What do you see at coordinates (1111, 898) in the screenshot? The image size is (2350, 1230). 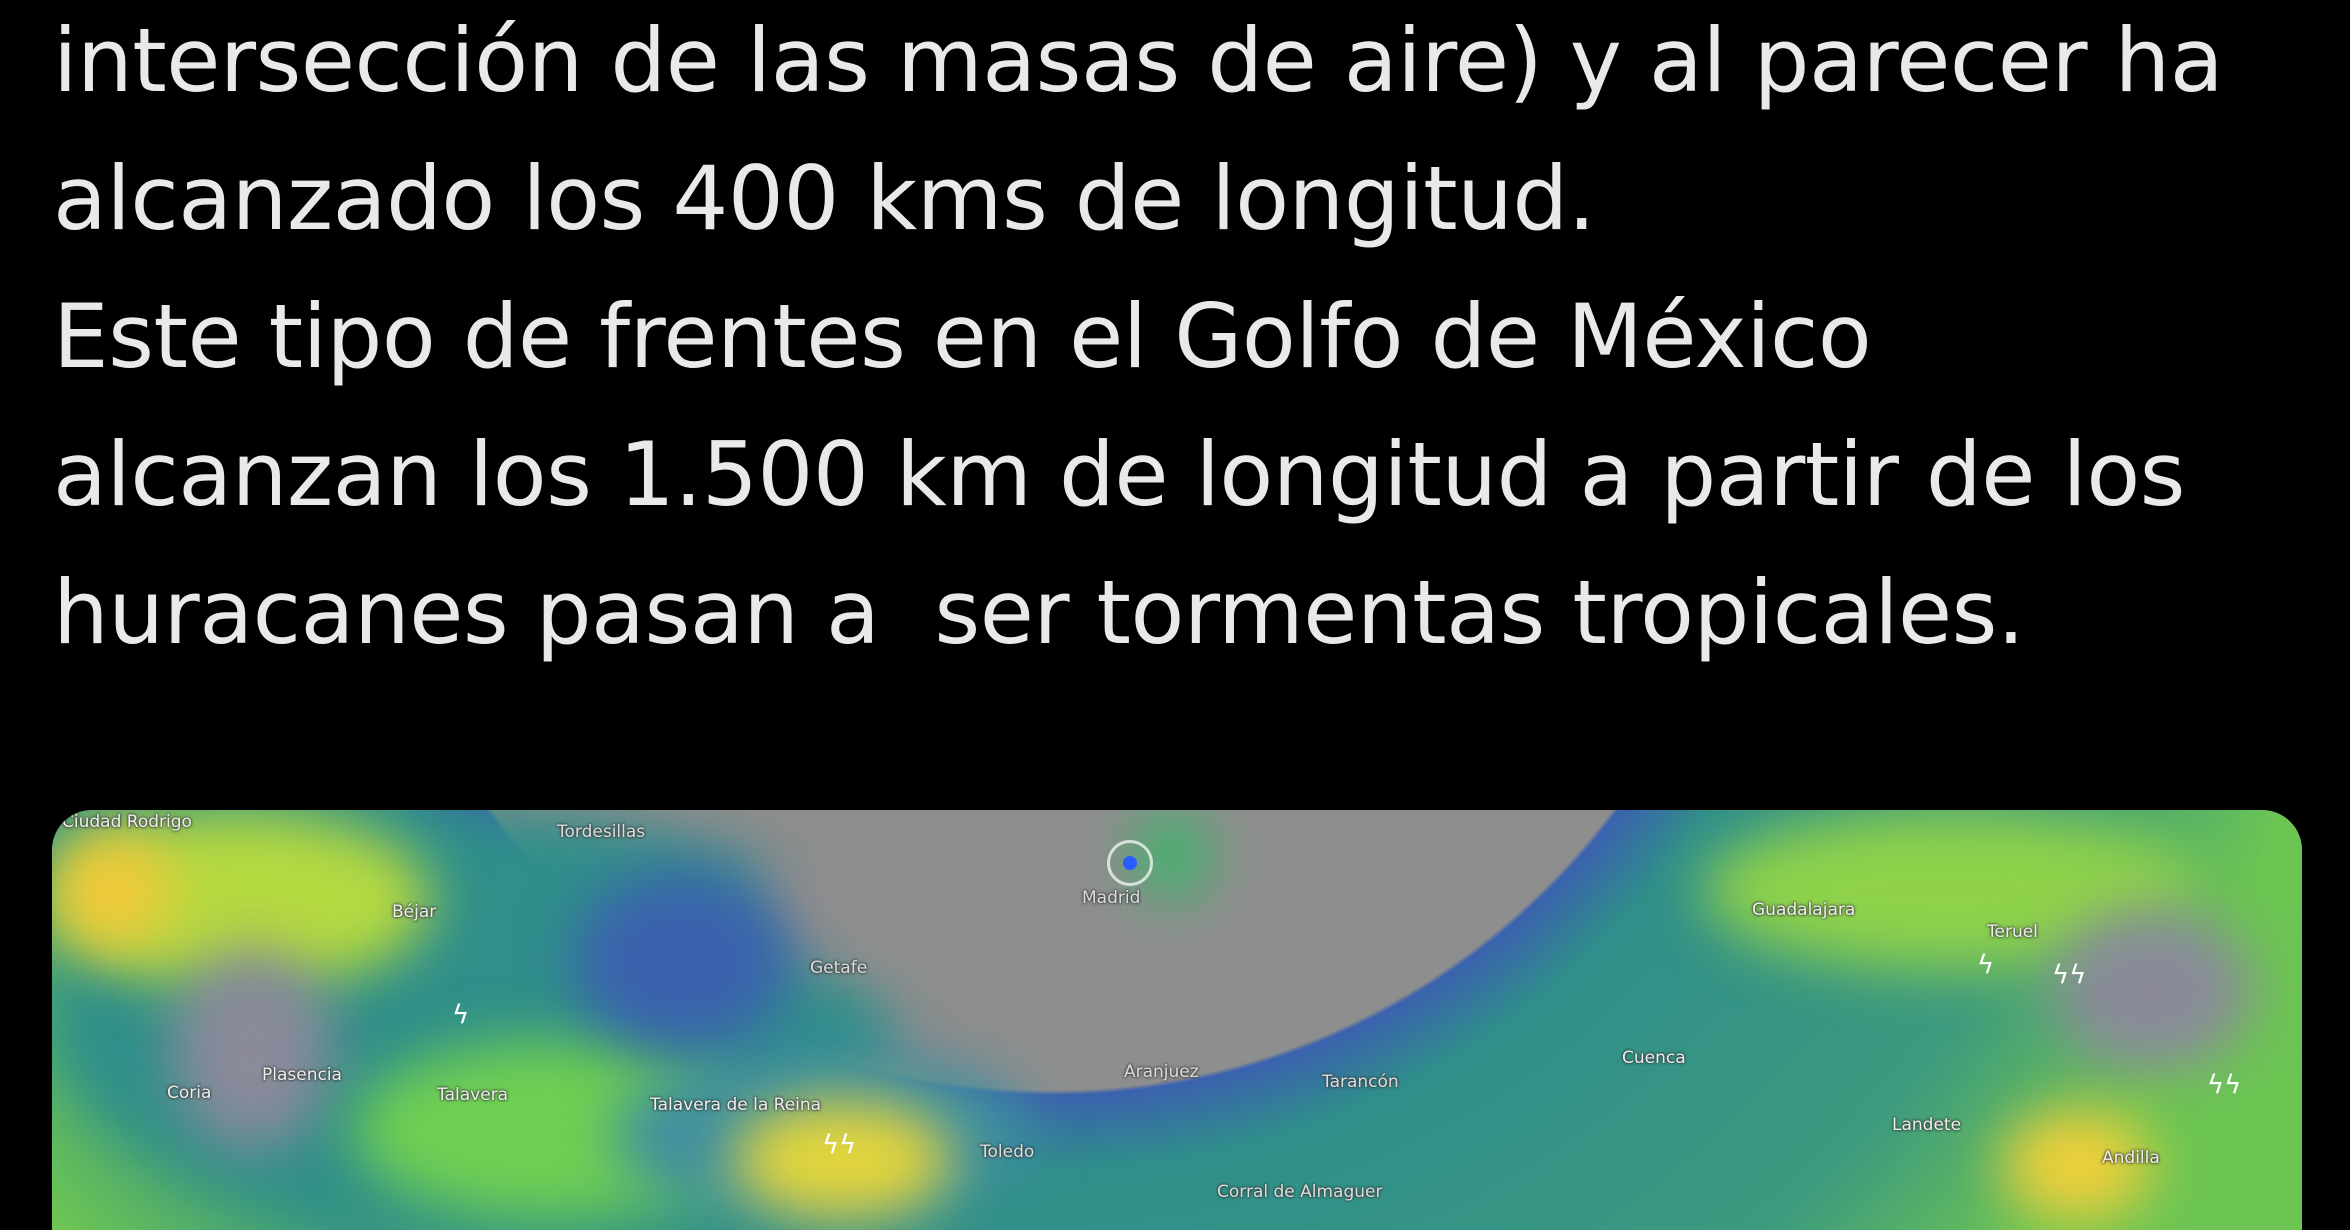 I see `map-label: Madrid` at bounding box center [1111, 898].